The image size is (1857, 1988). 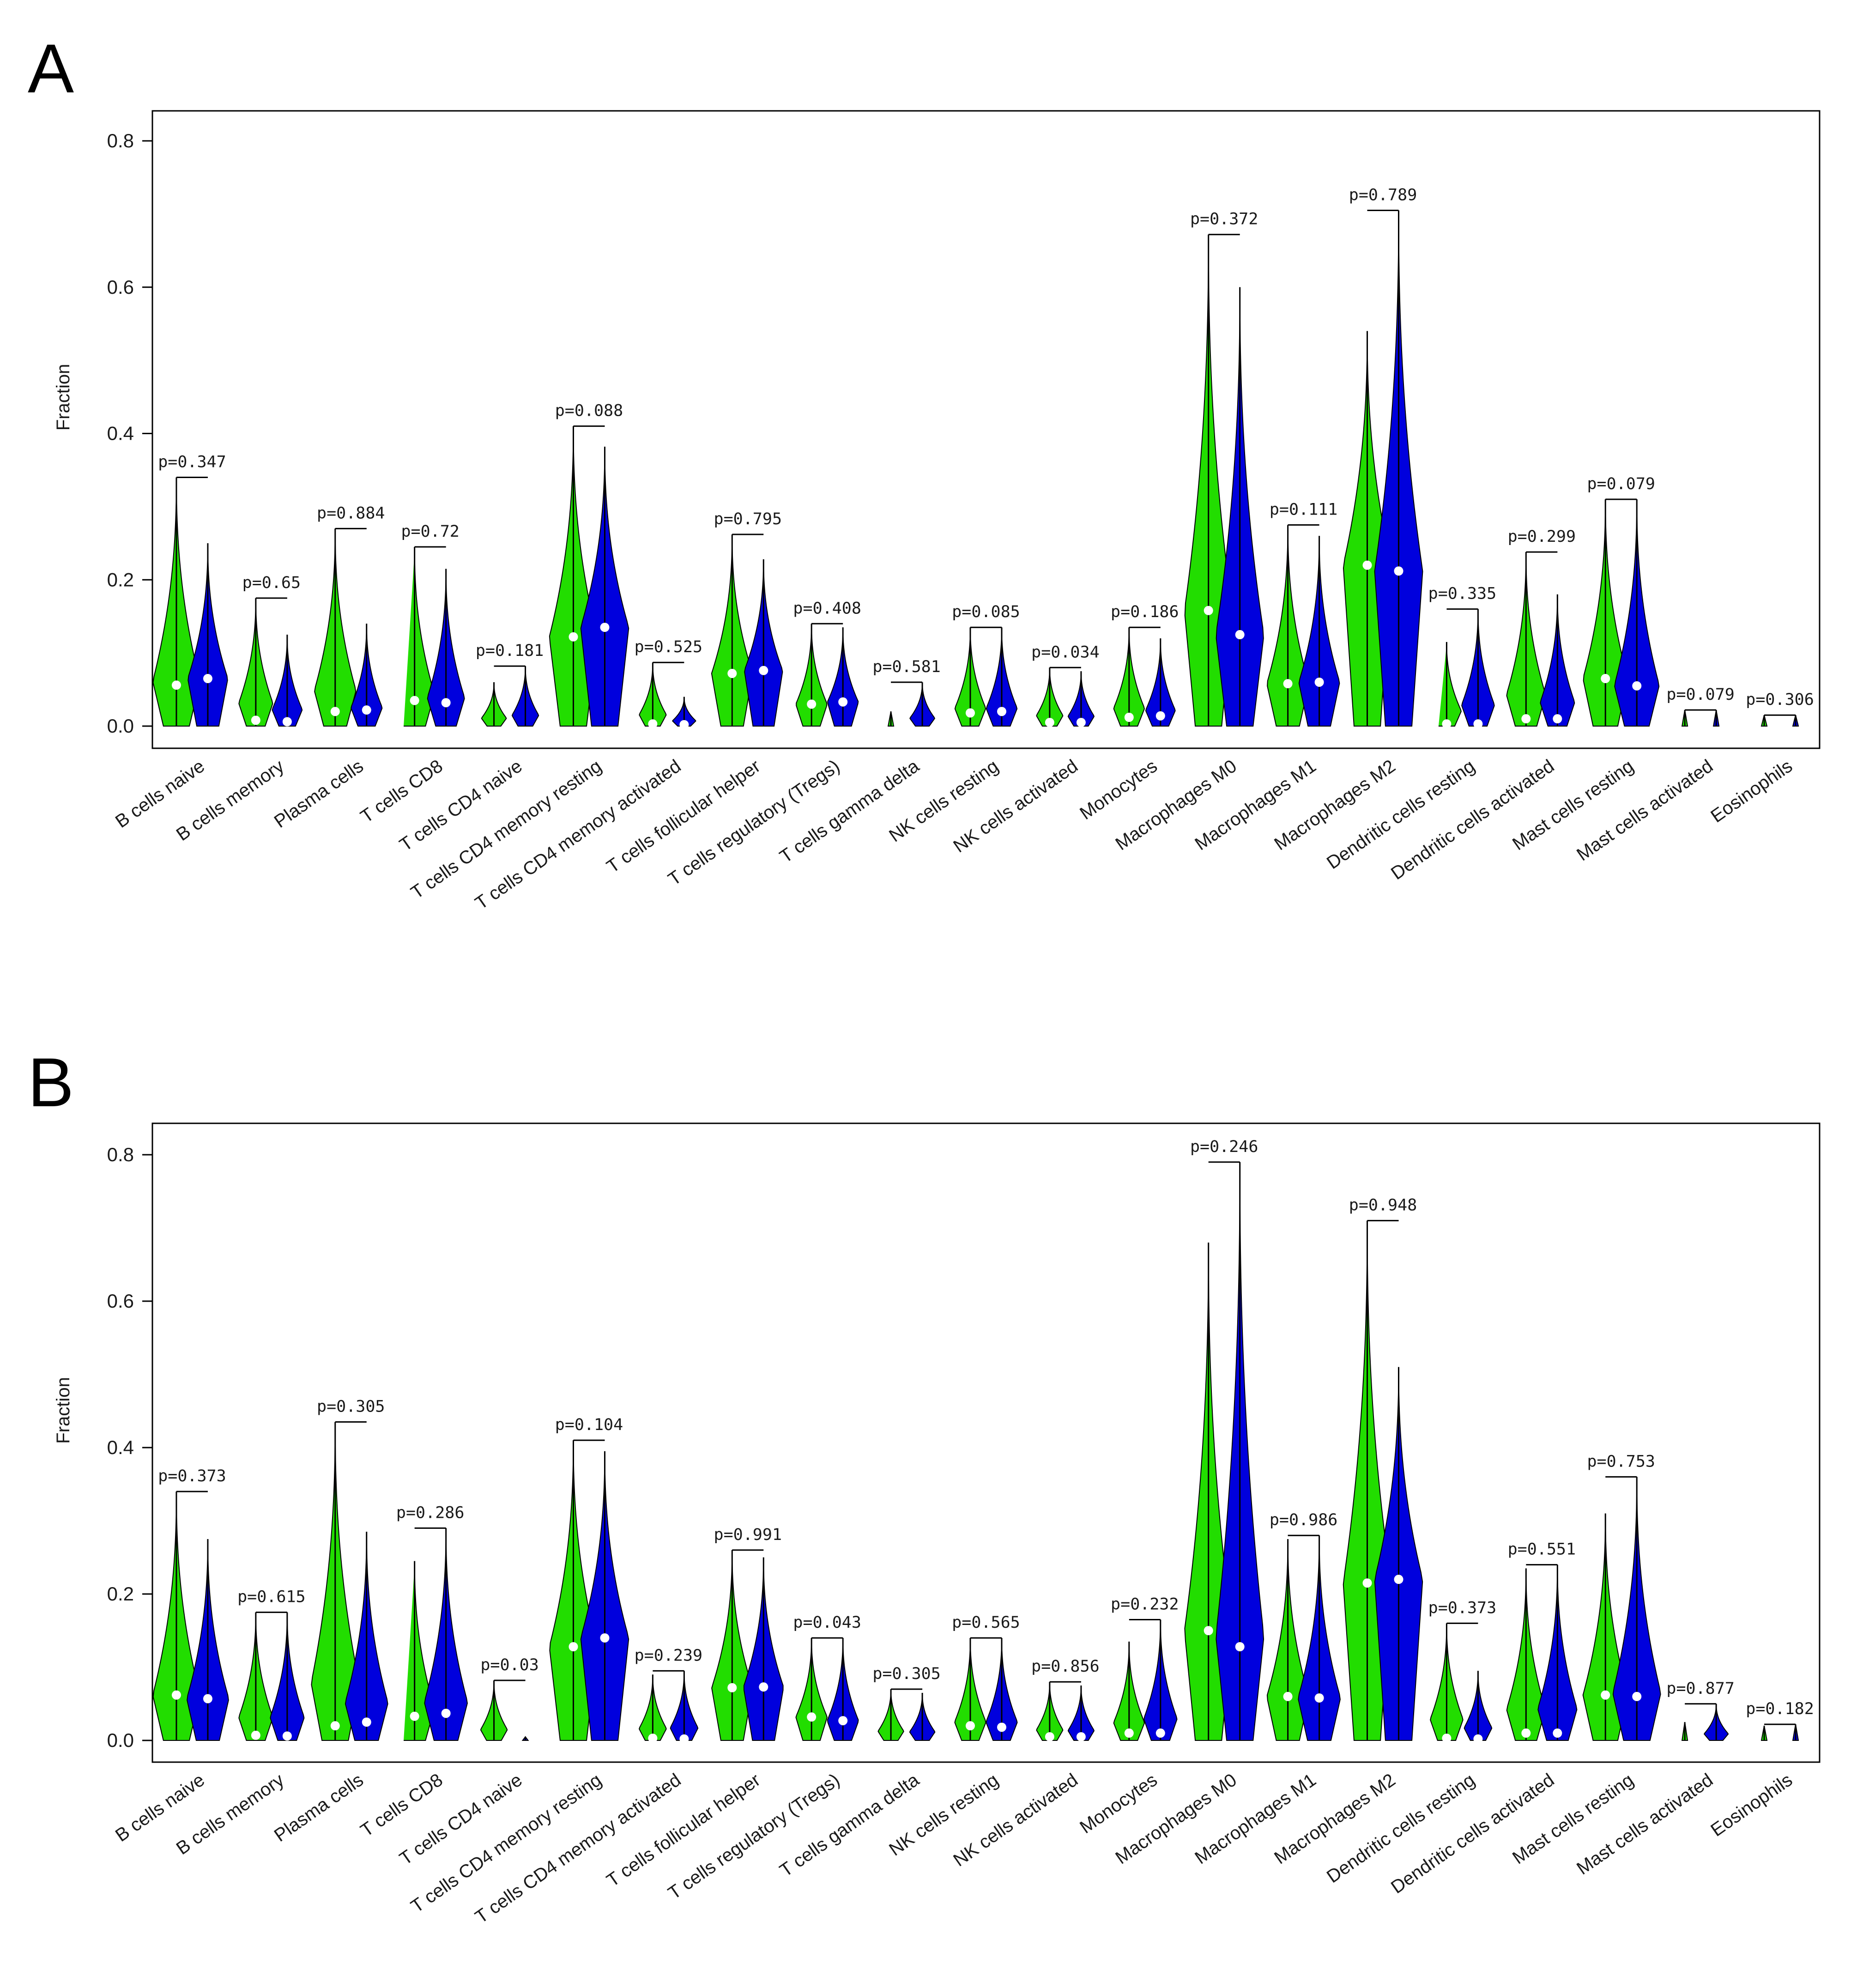 I want to click on pvalue-label: p=0.565, so click(x=986, y=1622).